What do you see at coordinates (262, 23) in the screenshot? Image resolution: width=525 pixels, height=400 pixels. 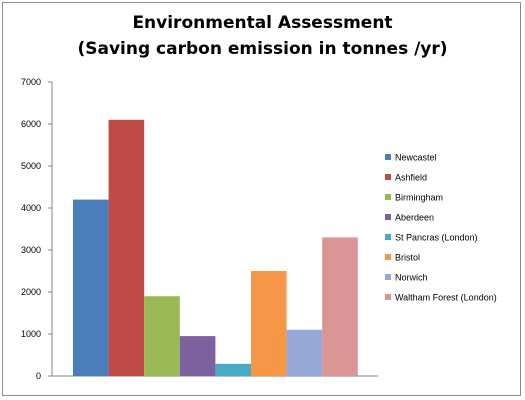 I see `chart-title: Environmental Assessment` at bounding box center [262, 23].